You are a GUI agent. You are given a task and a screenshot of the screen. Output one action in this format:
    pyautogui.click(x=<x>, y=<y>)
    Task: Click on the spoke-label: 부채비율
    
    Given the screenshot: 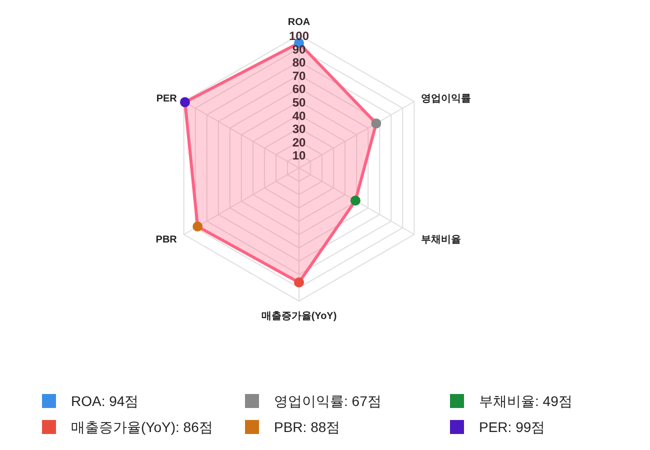 What is the action you would take?
    pyautogui.click(x=441, y=240)
    